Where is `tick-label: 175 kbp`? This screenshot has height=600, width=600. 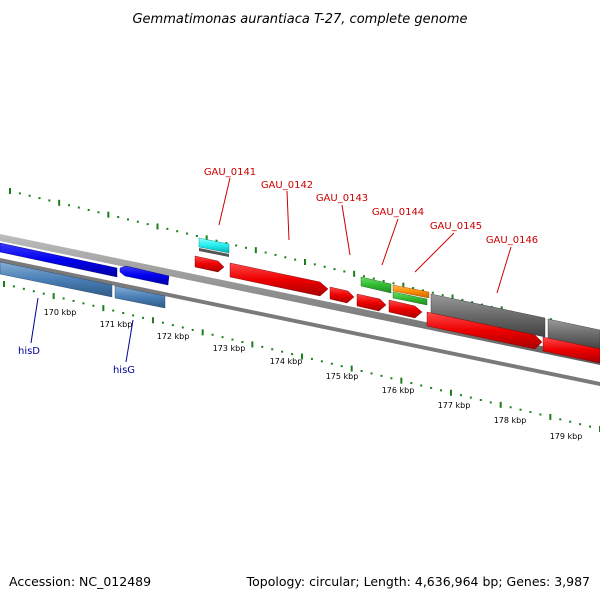
tick-label: 175 kbp is located at coordinates (342, 376).